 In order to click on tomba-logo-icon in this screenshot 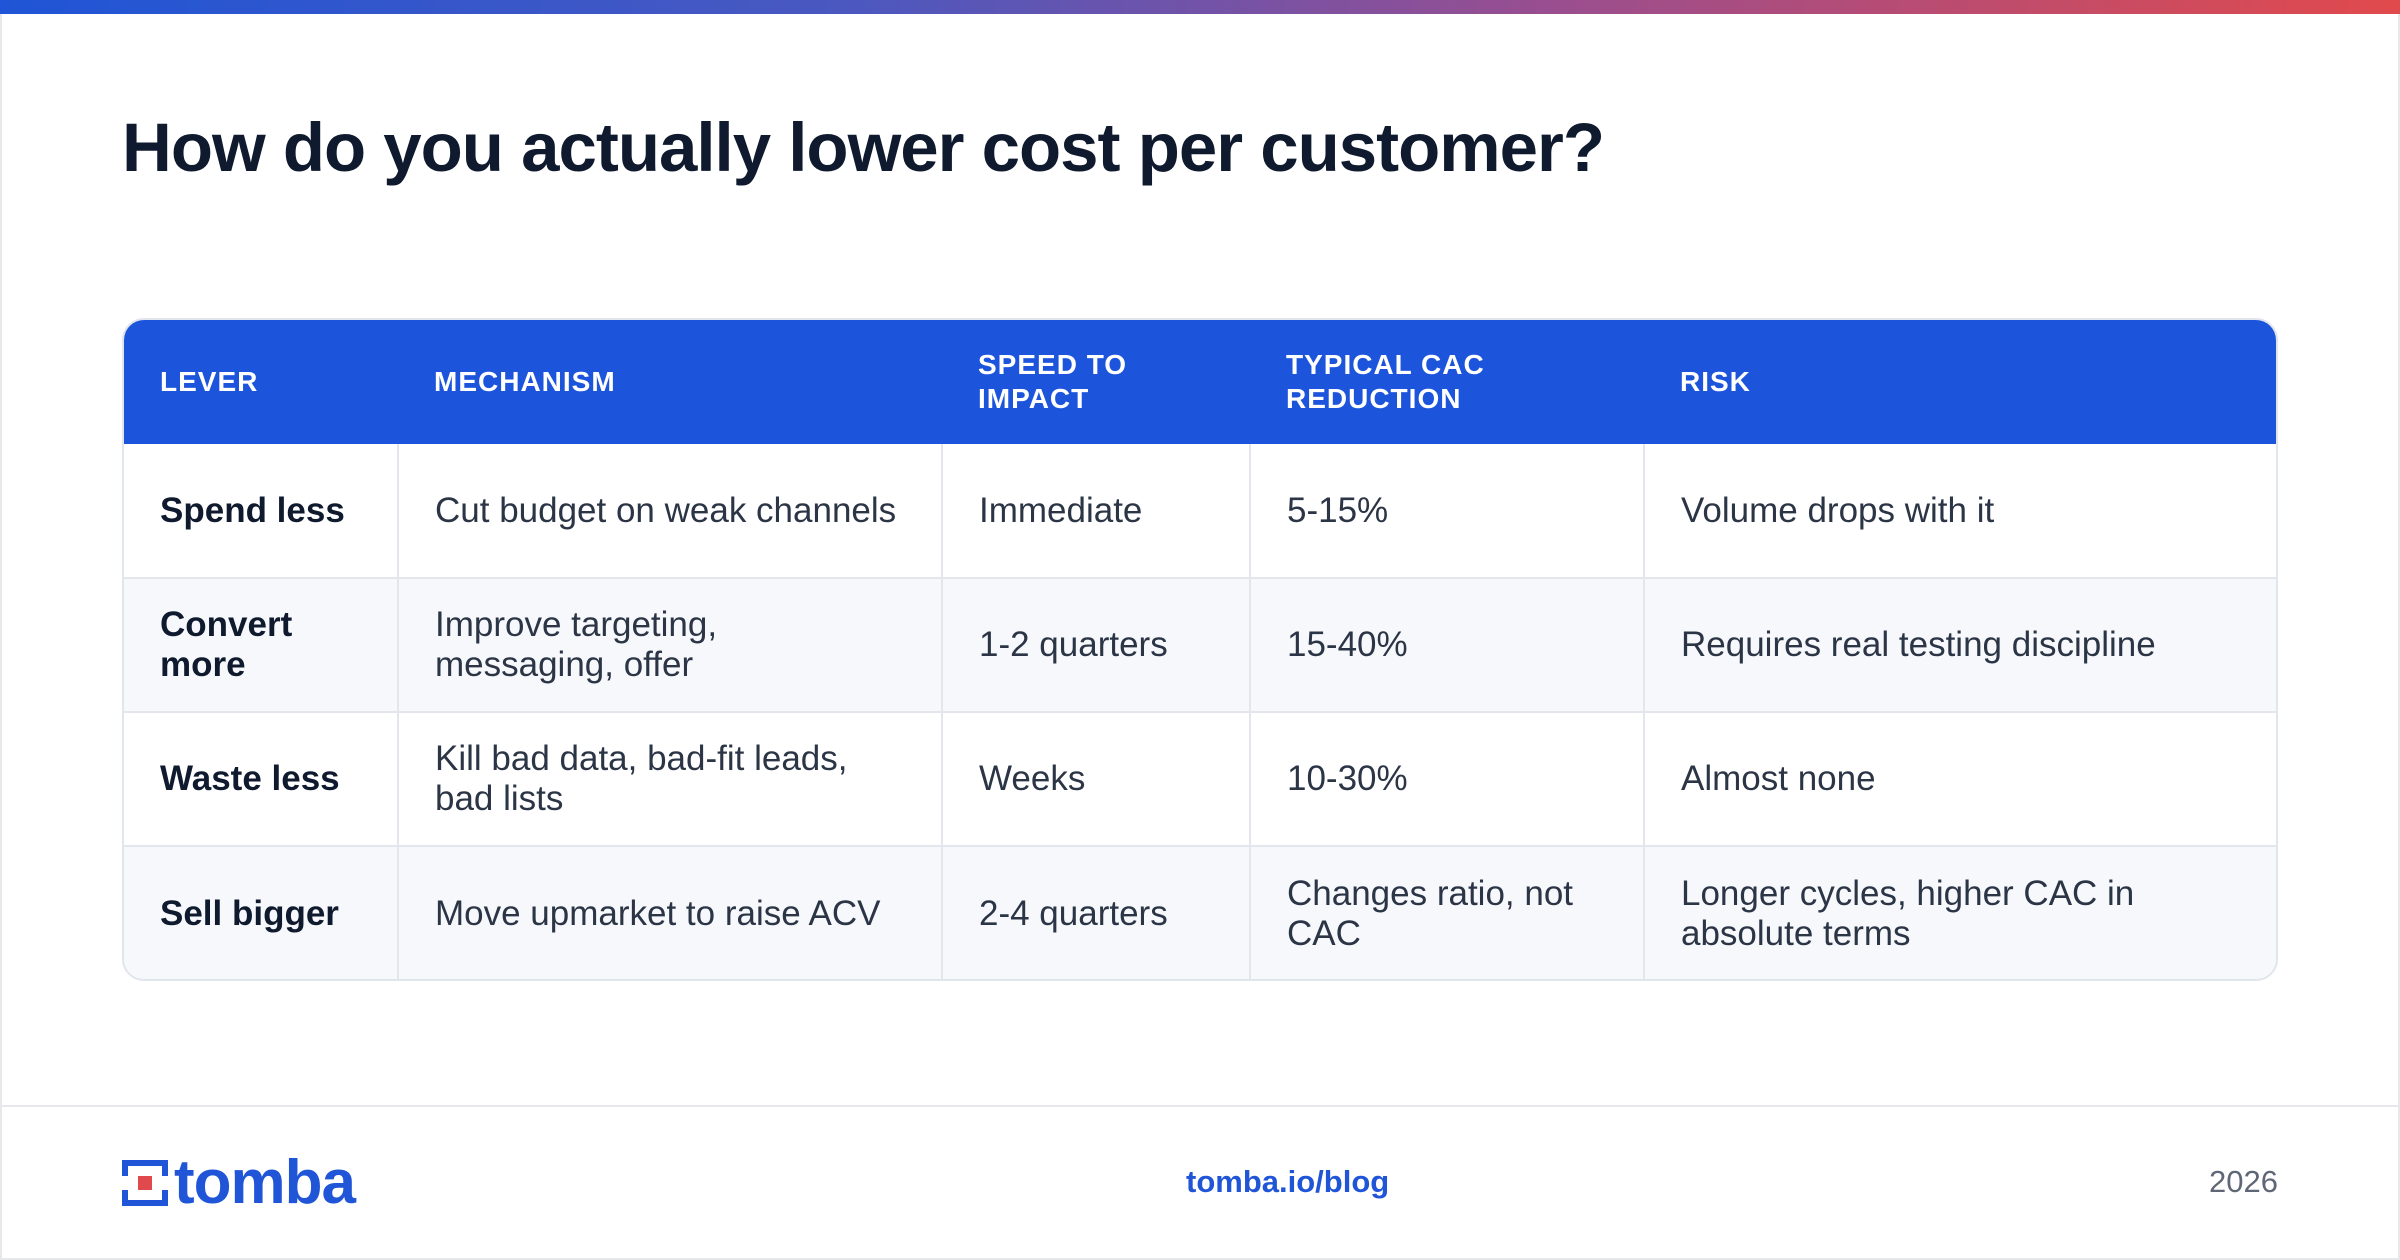, I will do `click(145, 1183)`.